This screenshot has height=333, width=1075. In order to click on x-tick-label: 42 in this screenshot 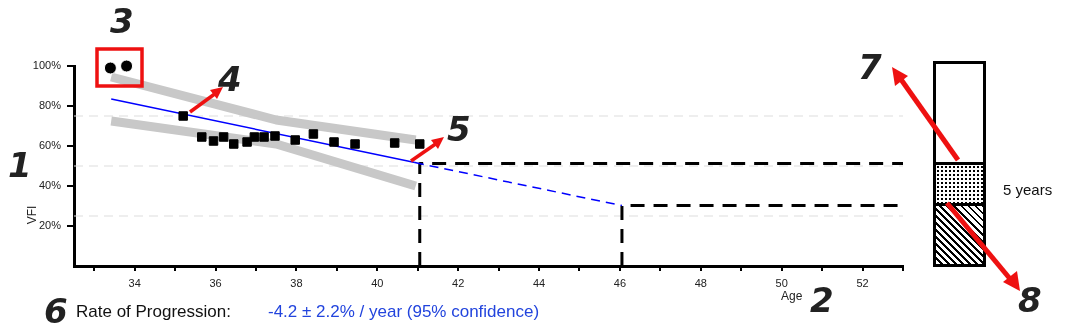, I will do `click(458, 282)`.